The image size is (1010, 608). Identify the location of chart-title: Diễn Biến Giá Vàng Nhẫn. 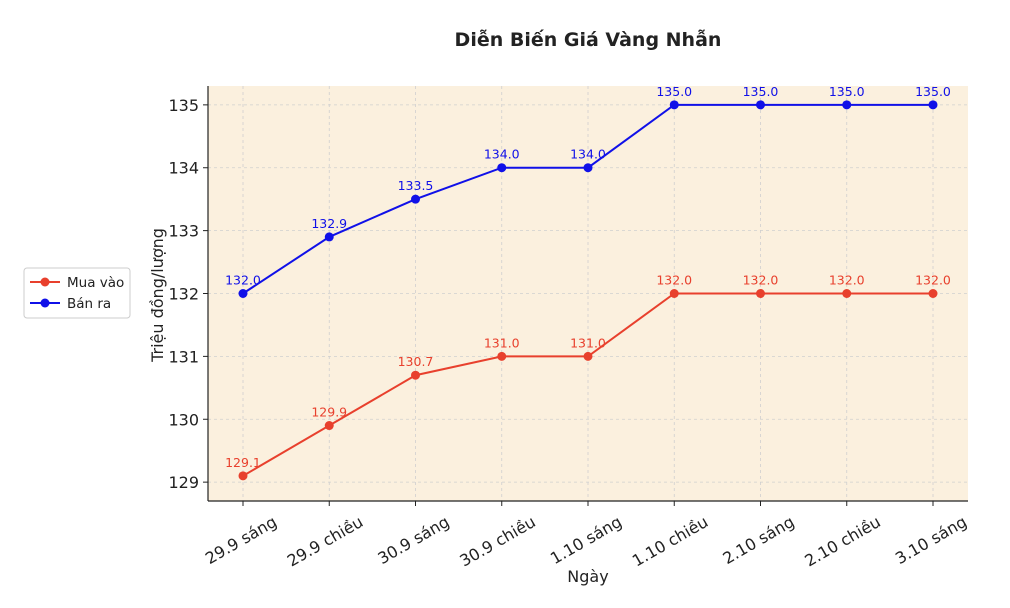
(588, 39).